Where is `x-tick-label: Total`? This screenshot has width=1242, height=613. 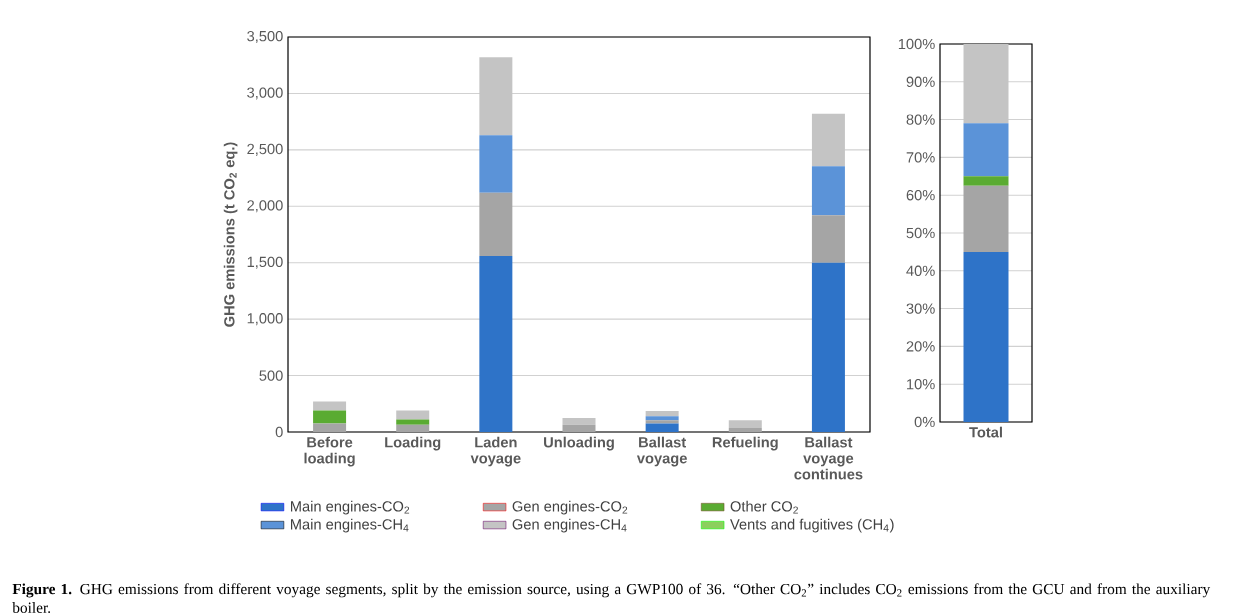 x-tick-label: Total is located at coordinates (985, 432).